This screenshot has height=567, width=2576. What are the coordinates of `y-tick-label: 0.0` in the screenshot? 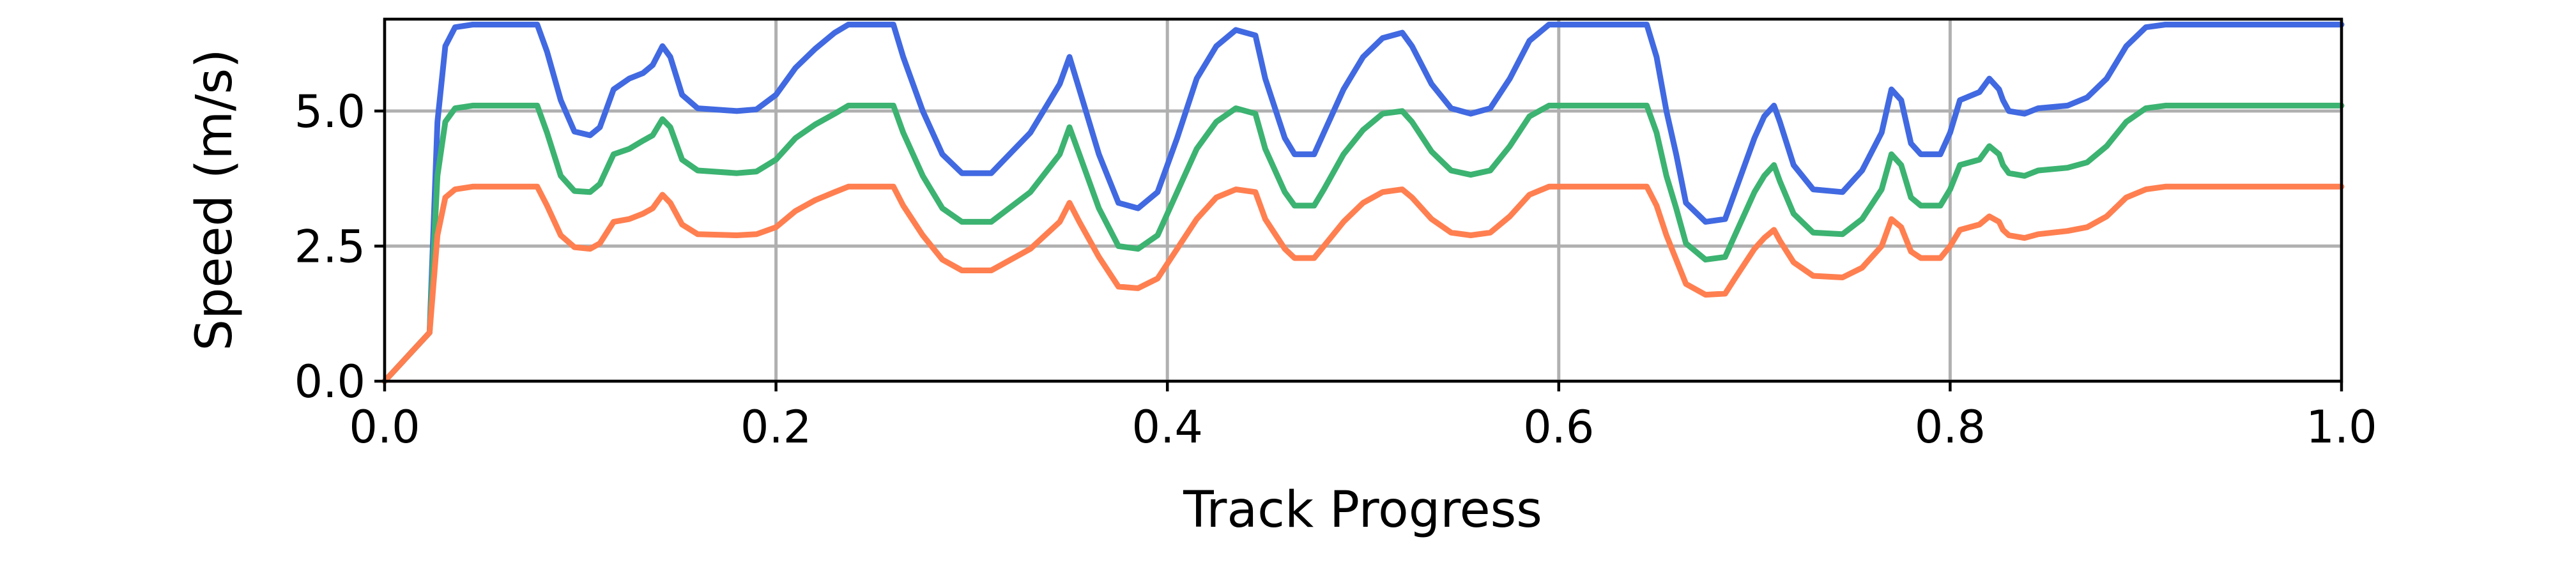 It's located at (330, 382).